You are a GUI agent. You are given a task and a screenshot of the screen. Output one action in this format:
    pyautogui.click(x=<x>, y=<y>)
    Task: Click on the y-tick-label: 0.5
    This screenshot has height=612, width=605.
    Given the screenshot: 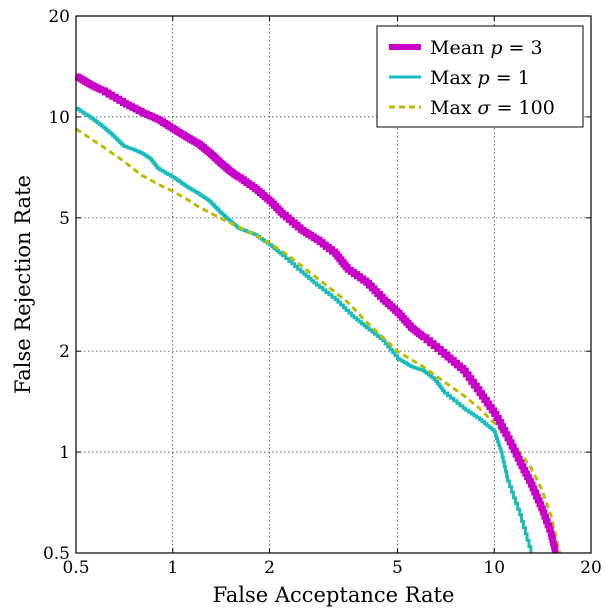 What is the action you would take?
    pyautogui.click(x=56, y=554)
    